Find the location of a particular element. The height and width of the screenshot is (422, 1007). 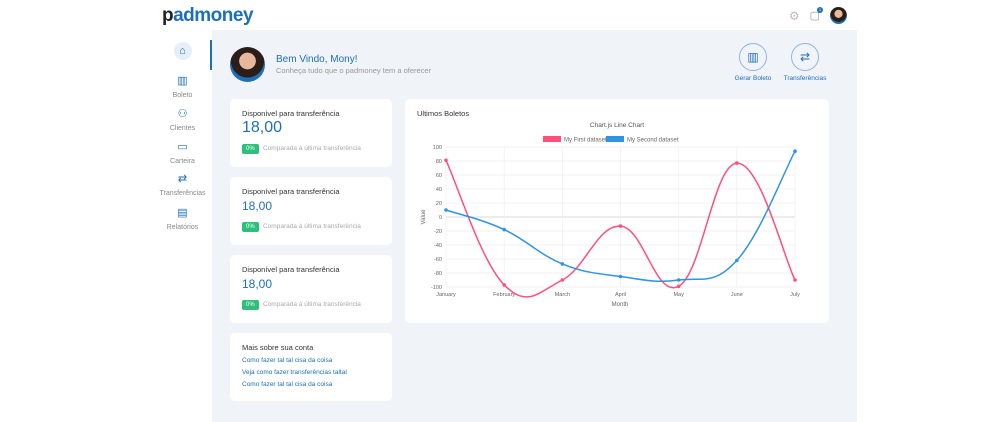

y-tick-label: -80 is located at coordinates (438, 274).